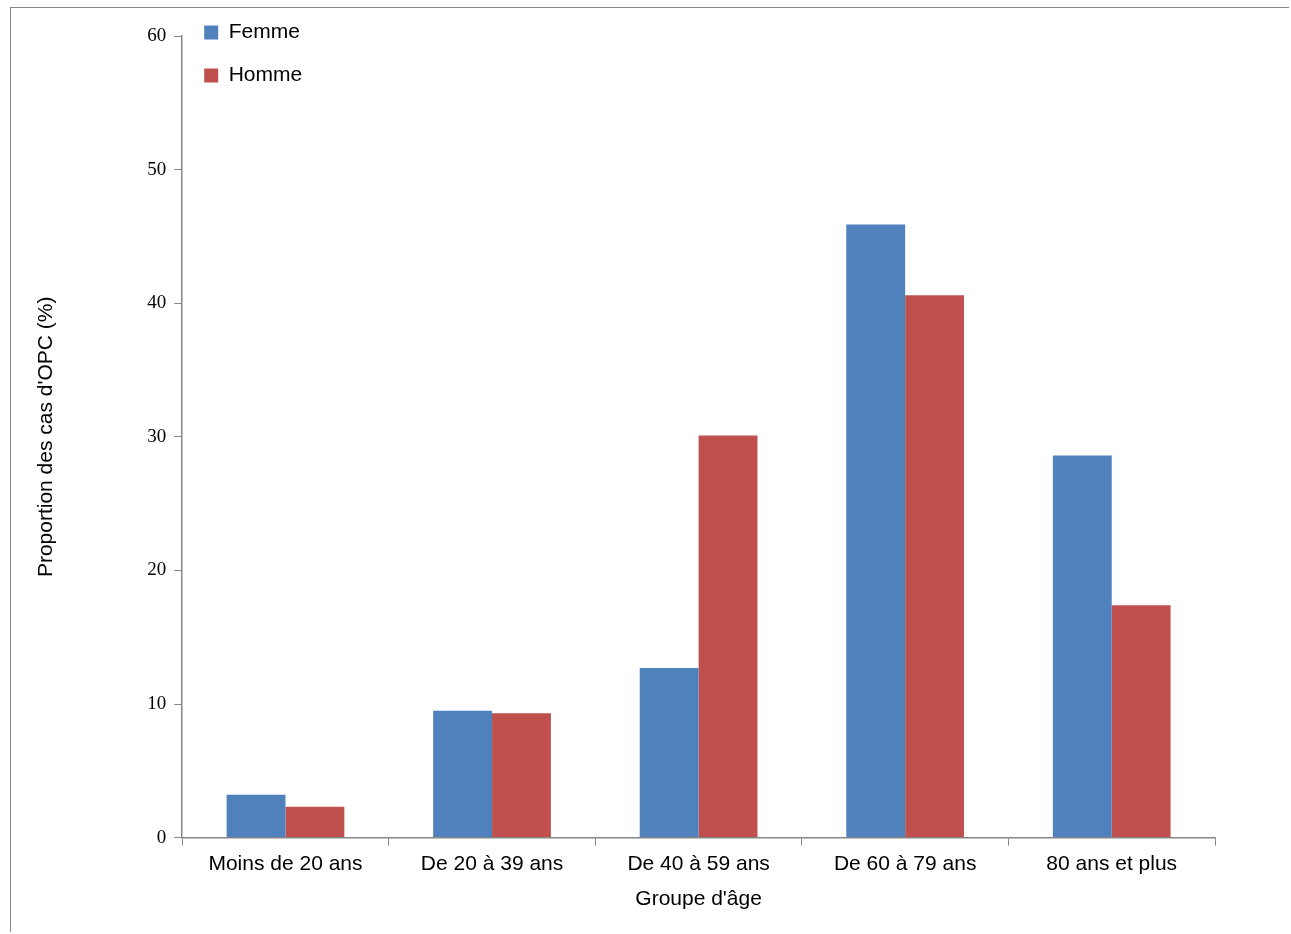 This screenshot has width=1291, height=934. I want to click on y-tick-label: 40, so click(157, 302).